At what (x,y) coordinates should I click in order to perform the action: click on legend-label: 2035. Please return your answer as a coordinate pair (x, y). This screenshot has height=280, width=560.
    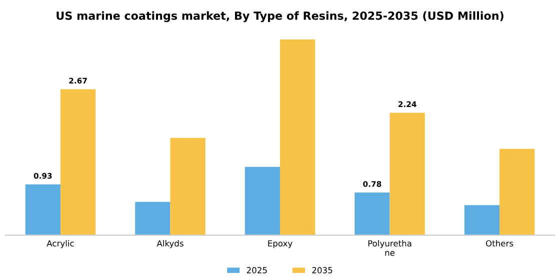
    Looking at the image, I should click on (322, 270).